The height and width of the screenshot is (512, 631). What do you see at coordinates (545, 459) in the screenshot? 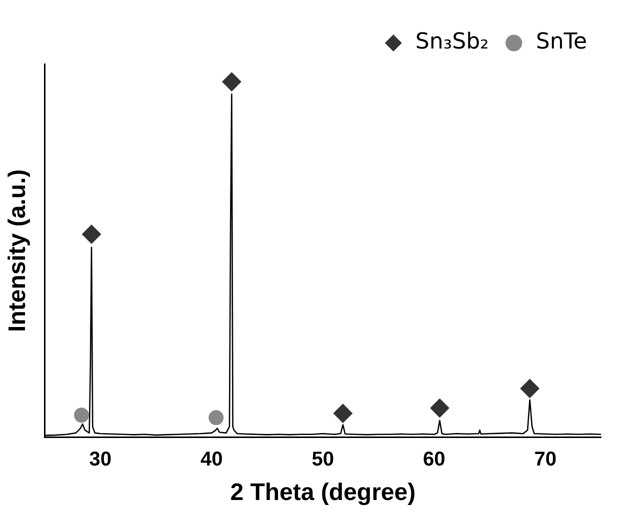
I see `x-tick-label: 70` at bounding box center [545, 459].